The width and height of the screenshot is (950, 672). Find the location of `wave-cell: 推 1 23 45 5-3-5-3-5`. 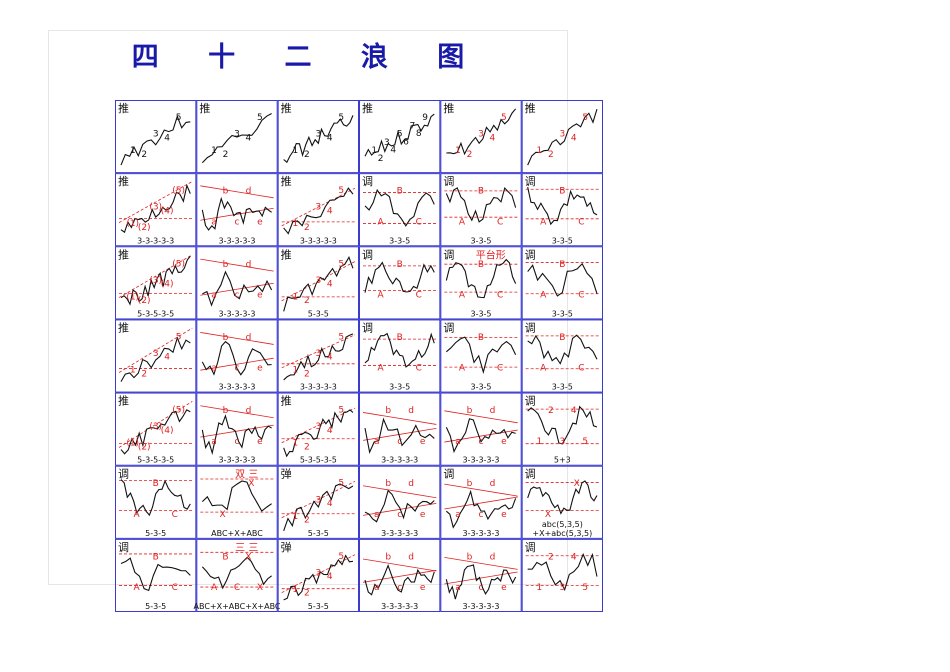

wave-cell: 推 1 23 45 5-3-5-3-5 is located at coordinates (318, 429).